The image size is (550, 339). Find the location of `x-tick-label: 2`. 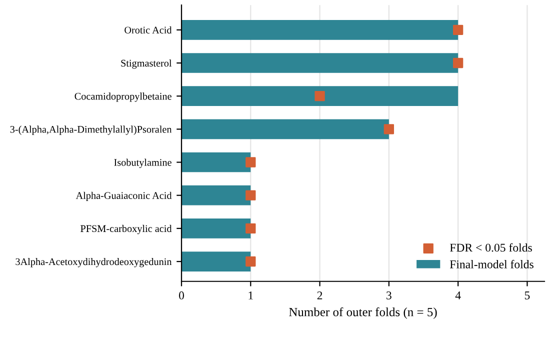

x-tick-label: 2 is located at coordinates (319, 295).